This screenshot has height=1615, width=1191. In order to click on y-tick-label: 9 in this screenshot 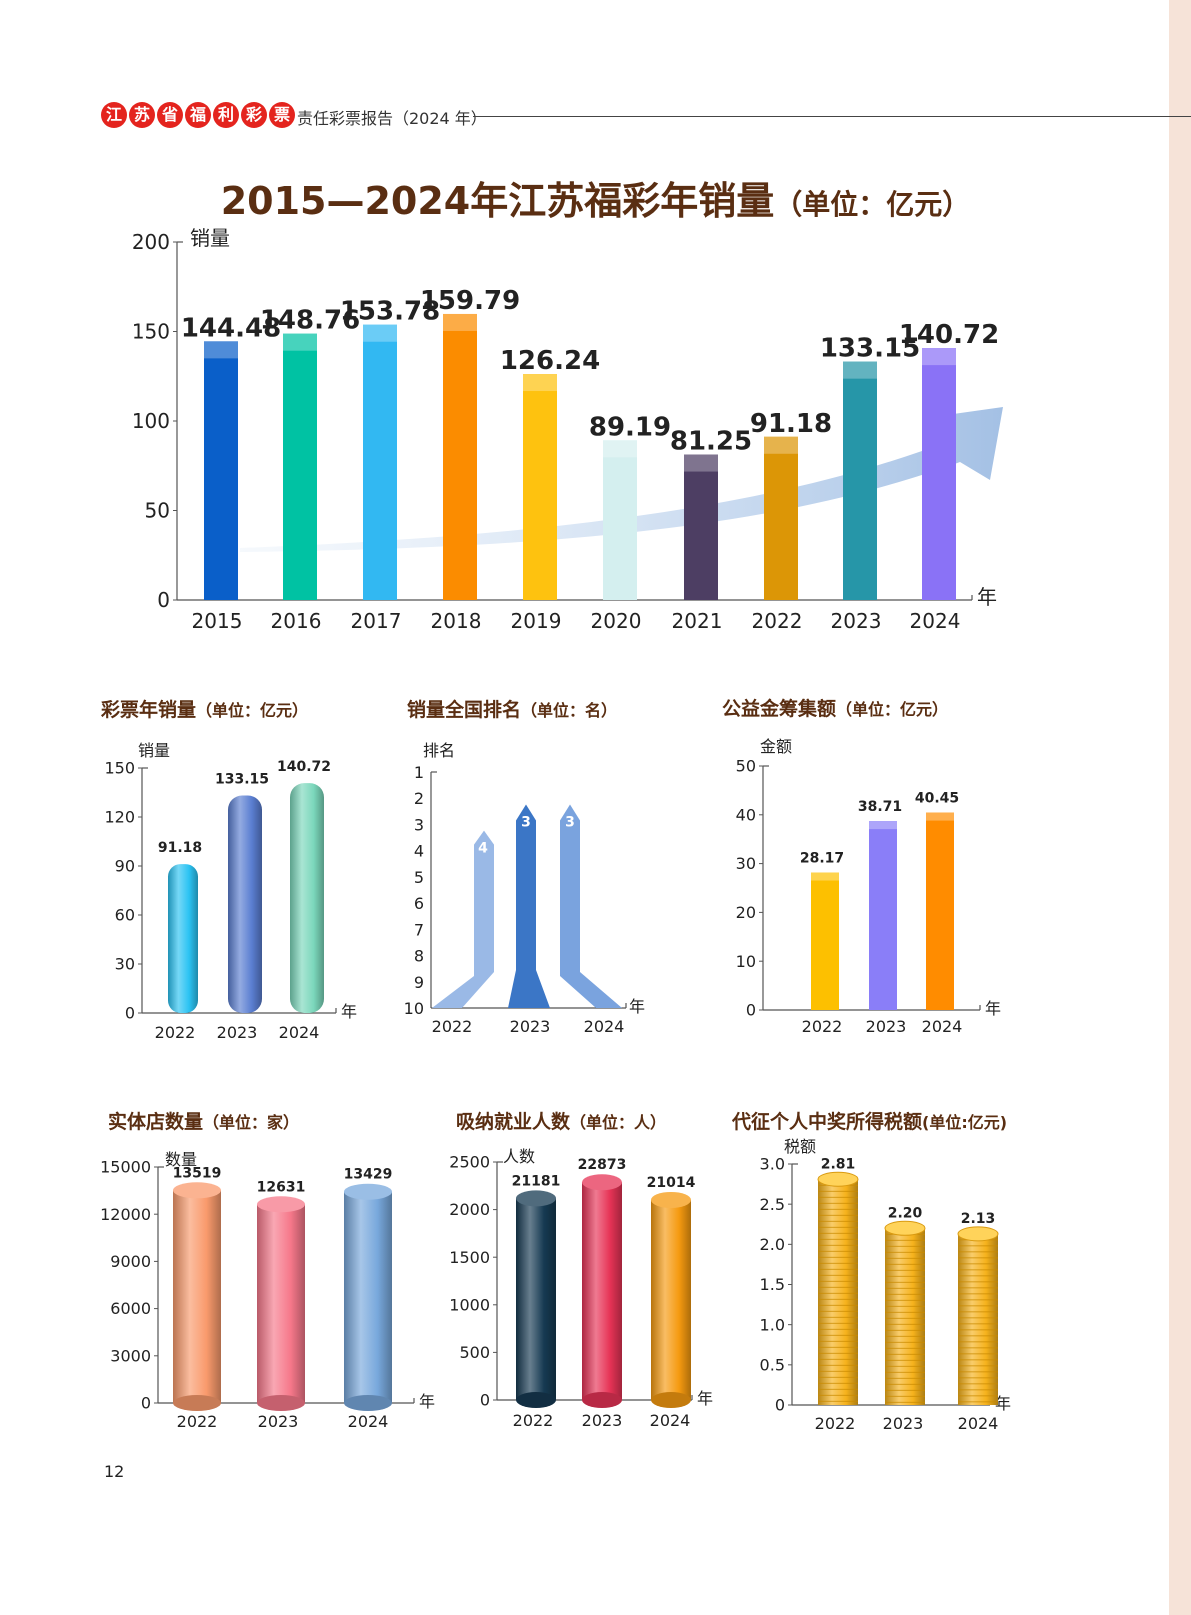, I will do `click(419, 982)`.